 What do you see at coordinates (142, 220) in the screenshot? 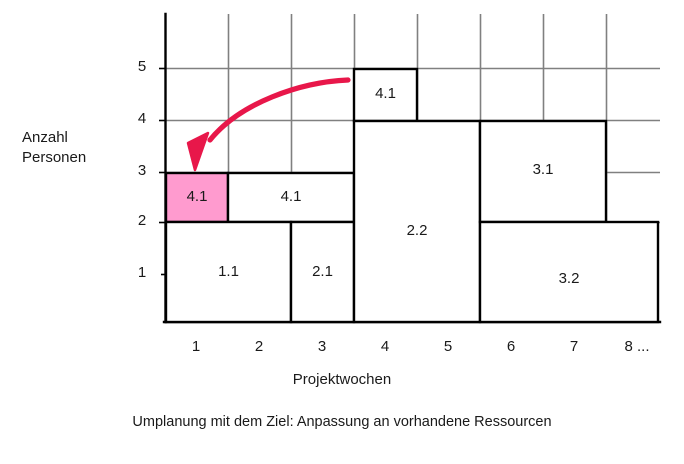
I see `y-tick-label-2: 2` at bounding box center [142, 220].